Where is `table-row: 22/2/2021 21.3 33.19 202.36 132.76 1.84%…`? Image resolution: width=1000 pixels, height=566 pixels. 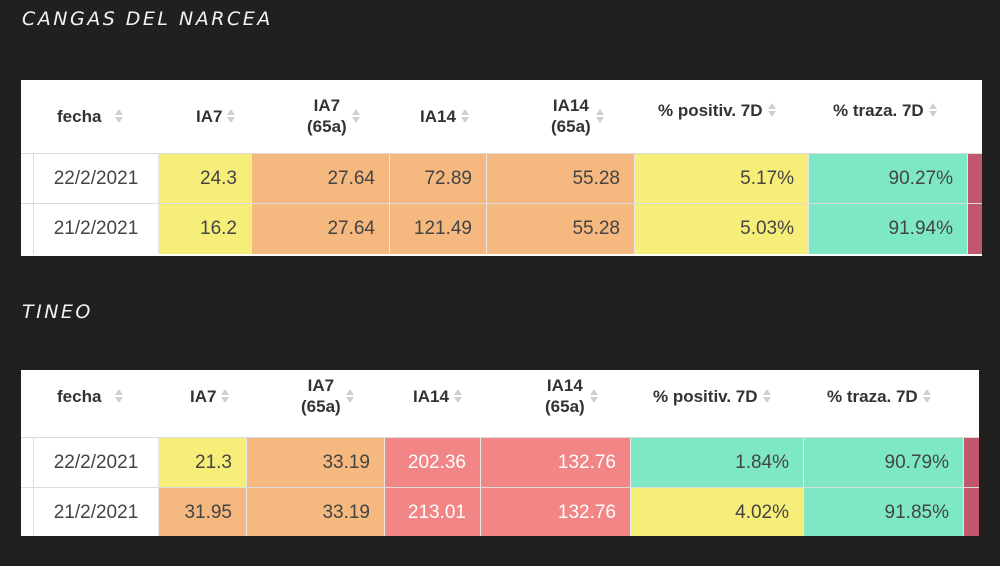 table-row: 22/2/2021 21.3 33.19 202.36 132.76 1.84%… is located at coordinates (500, 462).